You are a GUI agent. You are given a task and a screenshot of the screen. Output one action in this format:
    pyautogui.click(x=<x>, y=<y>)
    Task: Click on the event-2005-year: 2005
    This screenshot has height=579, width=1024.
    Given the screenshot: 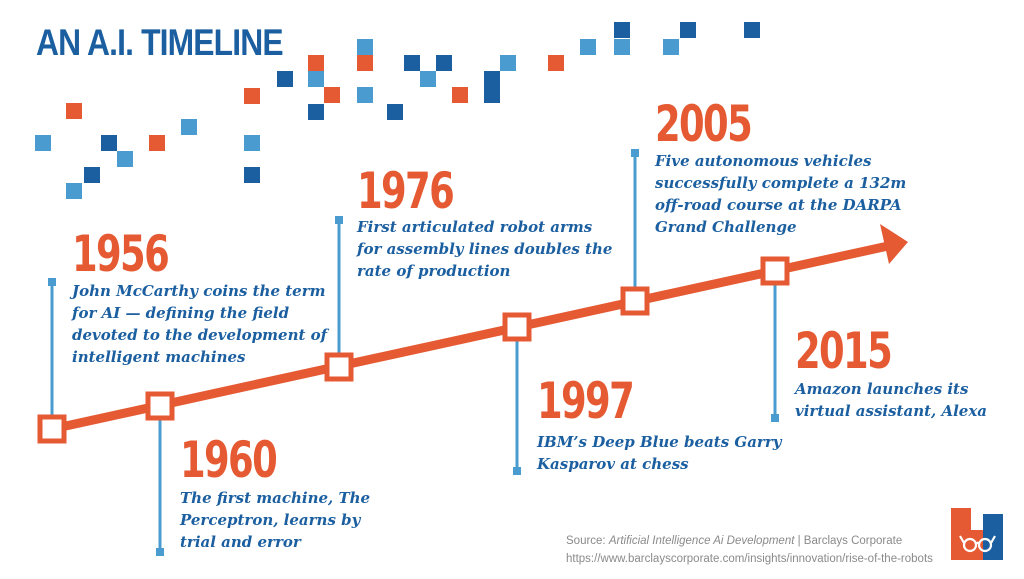 What is the action you would take?
    pyautogui.click(x=704, y=124)
    